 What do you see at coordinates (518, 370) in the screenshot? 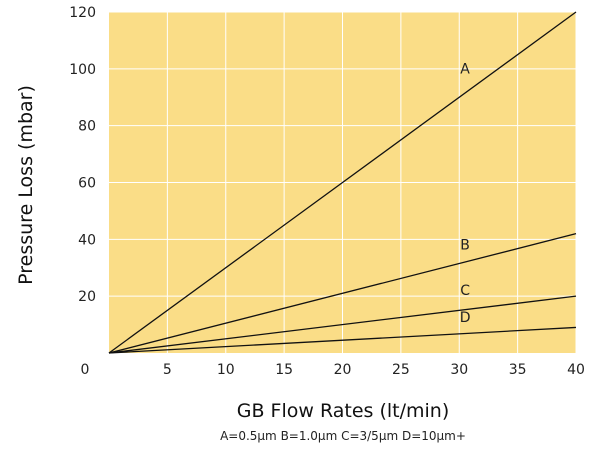
I see `x-tick-label: 35` at bounding box center [518, 370].